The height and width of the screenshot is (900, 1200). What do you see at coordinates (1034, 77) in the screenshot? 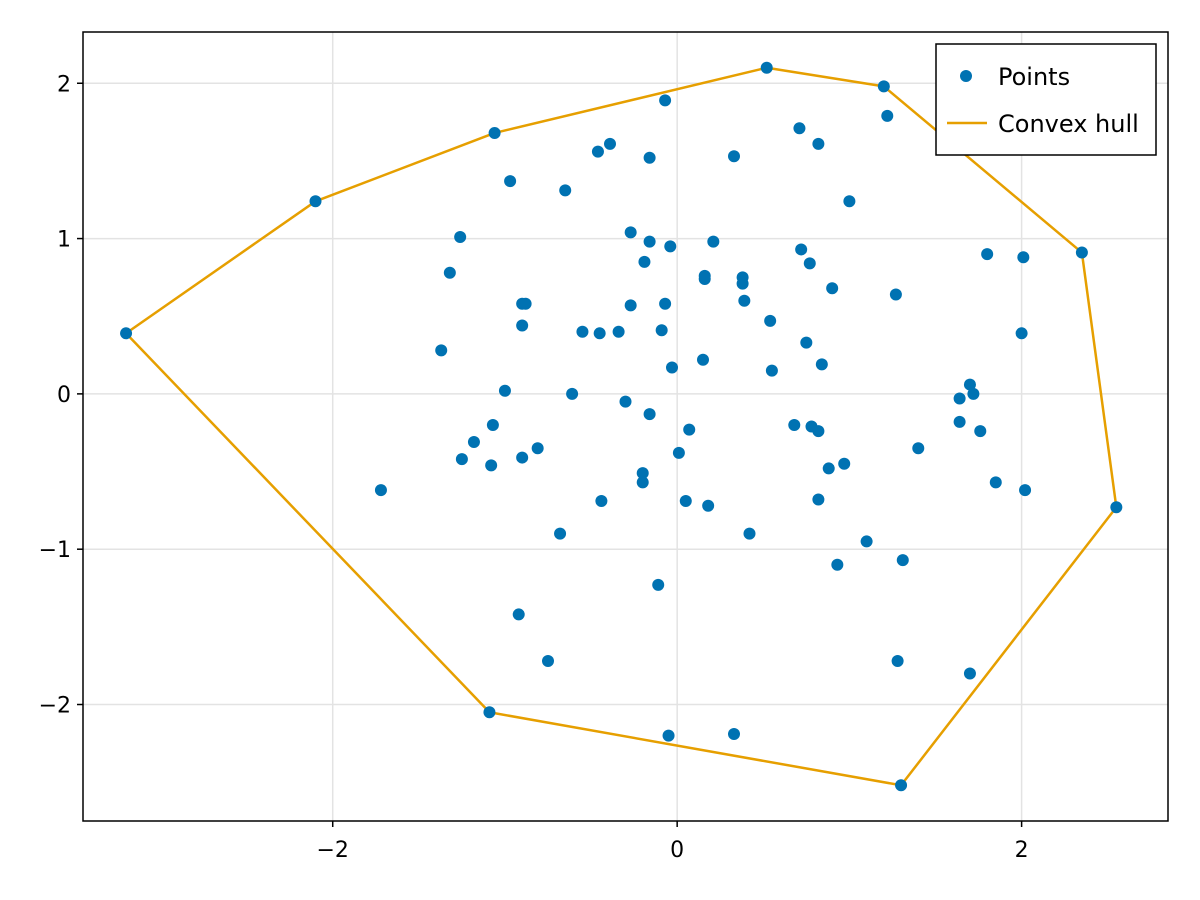
I see `legend-points-label: Points` at bounding box center [1034, 77].